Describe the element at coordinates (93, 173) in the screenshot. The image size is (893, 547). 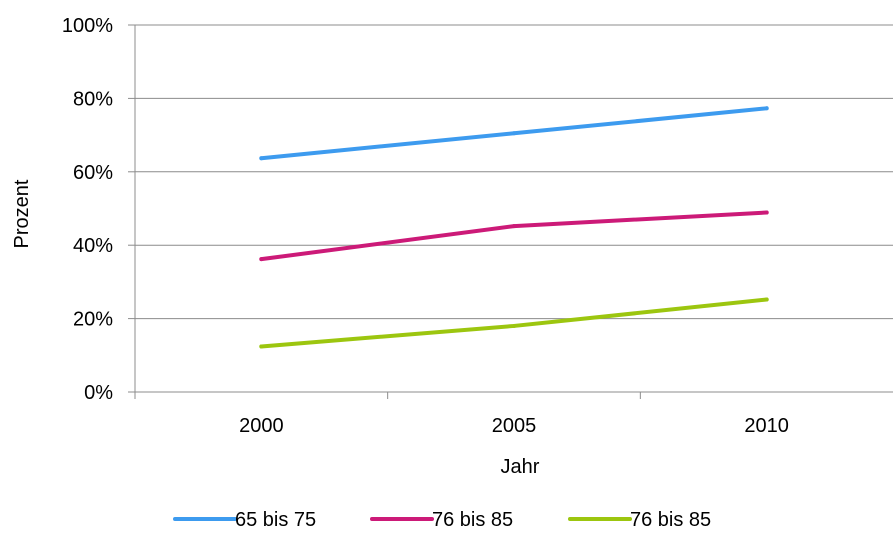
I see `y-tick-label: 60%` at that location.